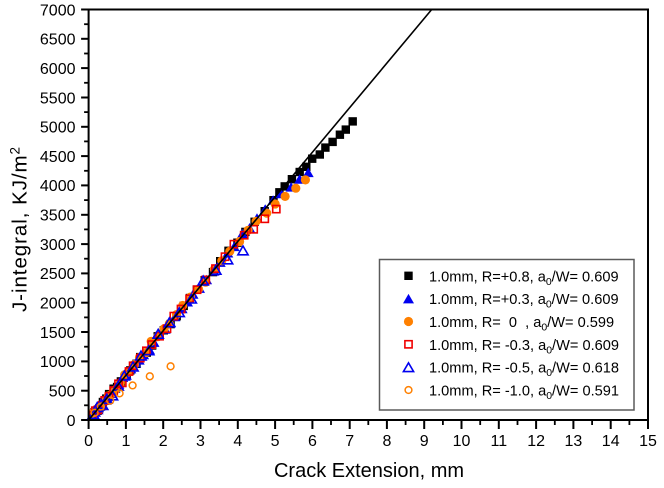  I want to click on svg-text: J-integral, KJ/m2, so click(20, 229).